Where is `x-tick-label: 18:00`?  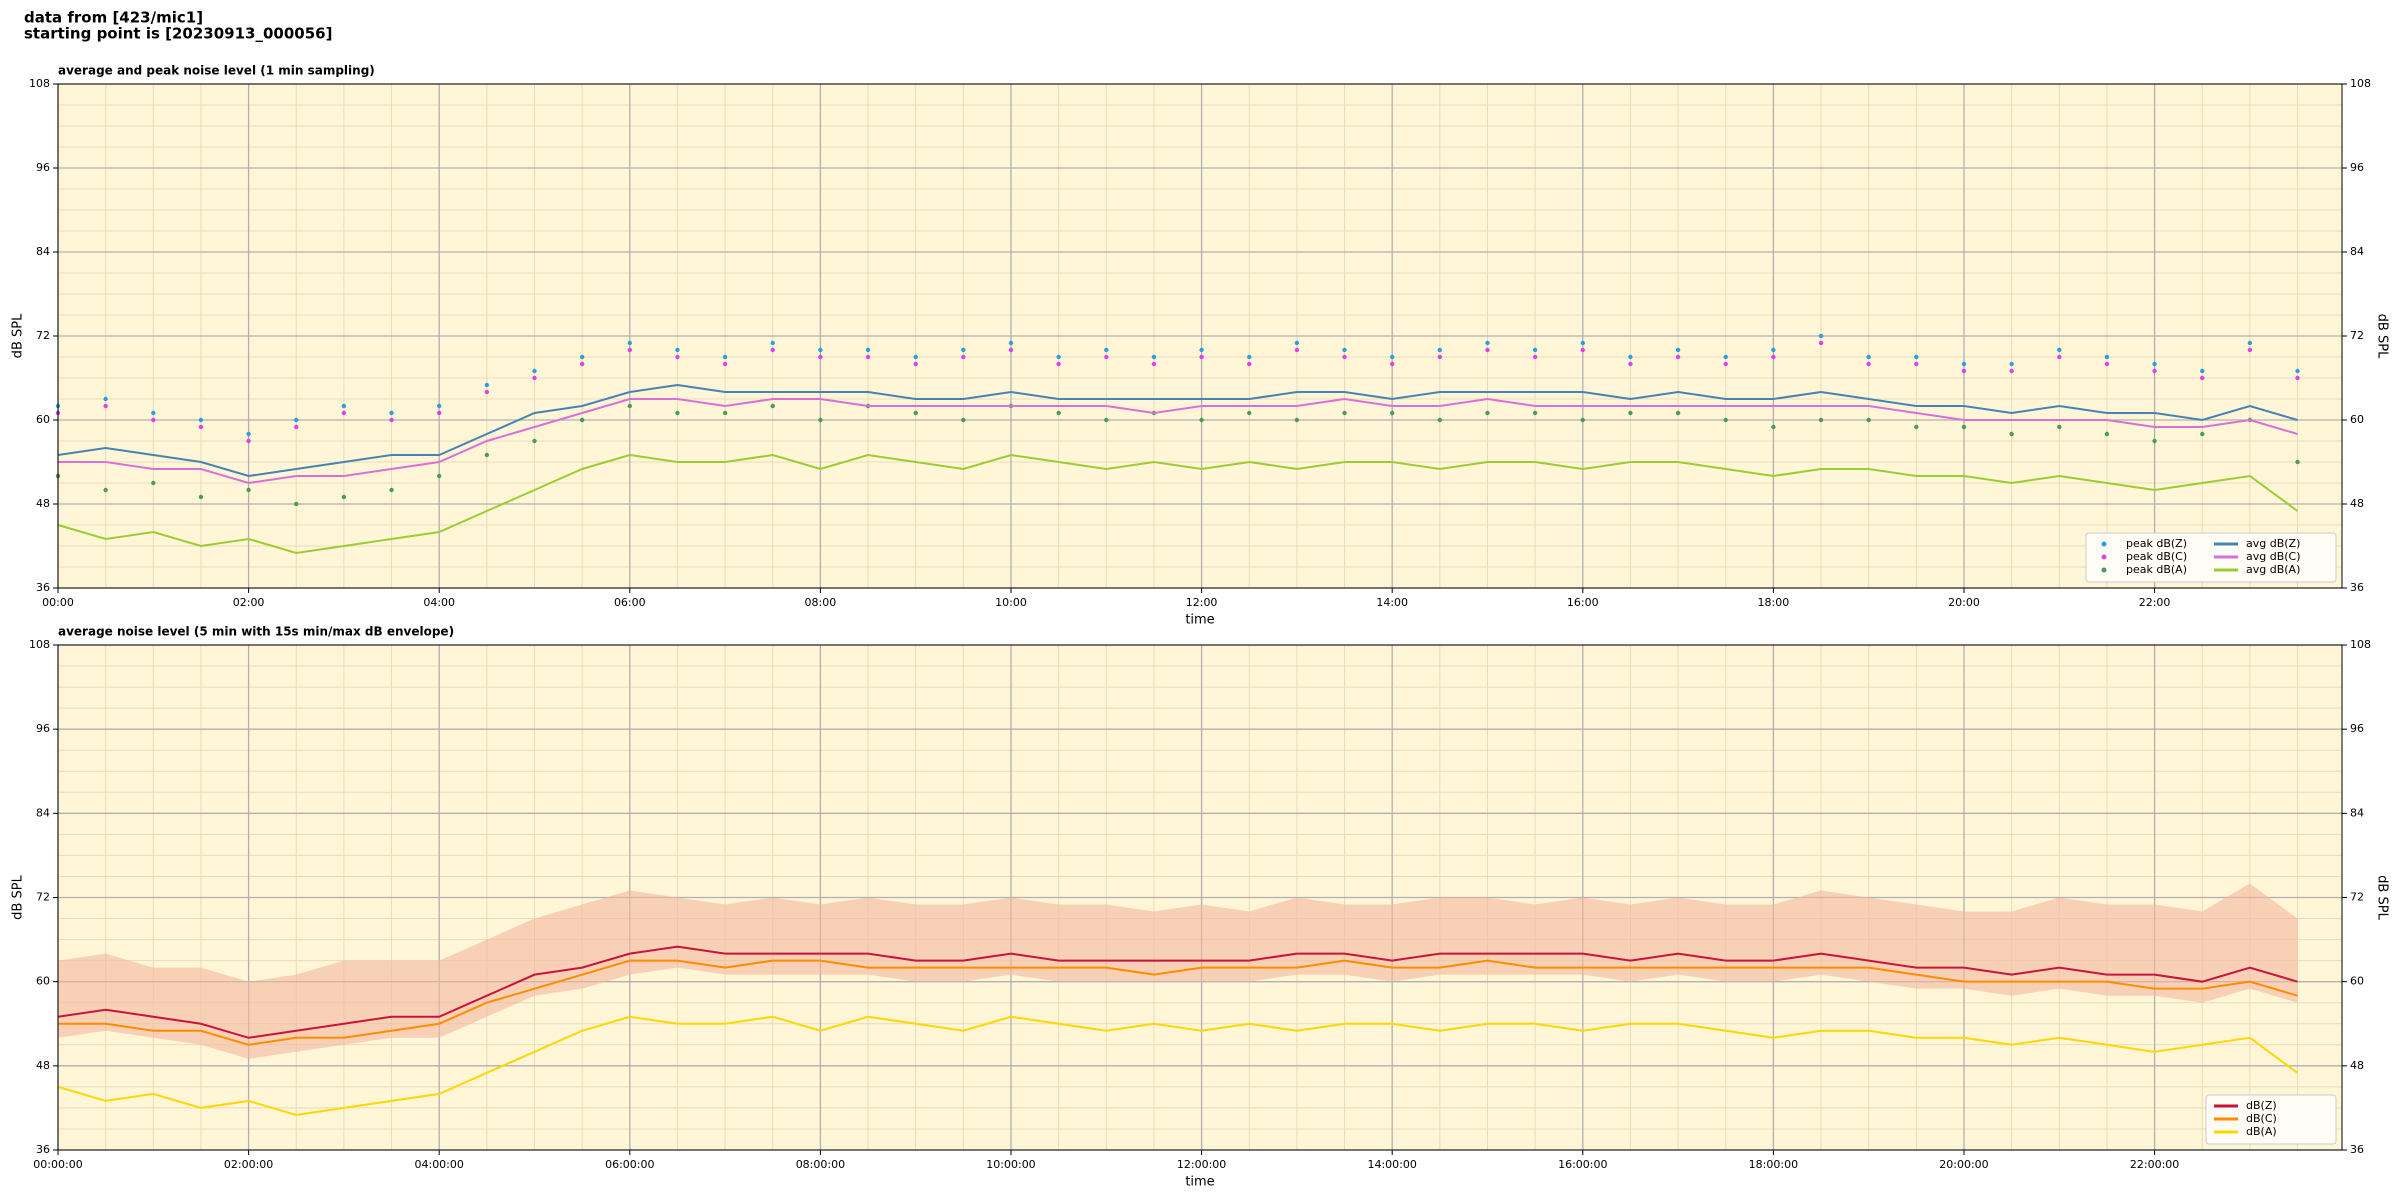 x-tick-label: 18:00 is located at coordinates (1774, 602).